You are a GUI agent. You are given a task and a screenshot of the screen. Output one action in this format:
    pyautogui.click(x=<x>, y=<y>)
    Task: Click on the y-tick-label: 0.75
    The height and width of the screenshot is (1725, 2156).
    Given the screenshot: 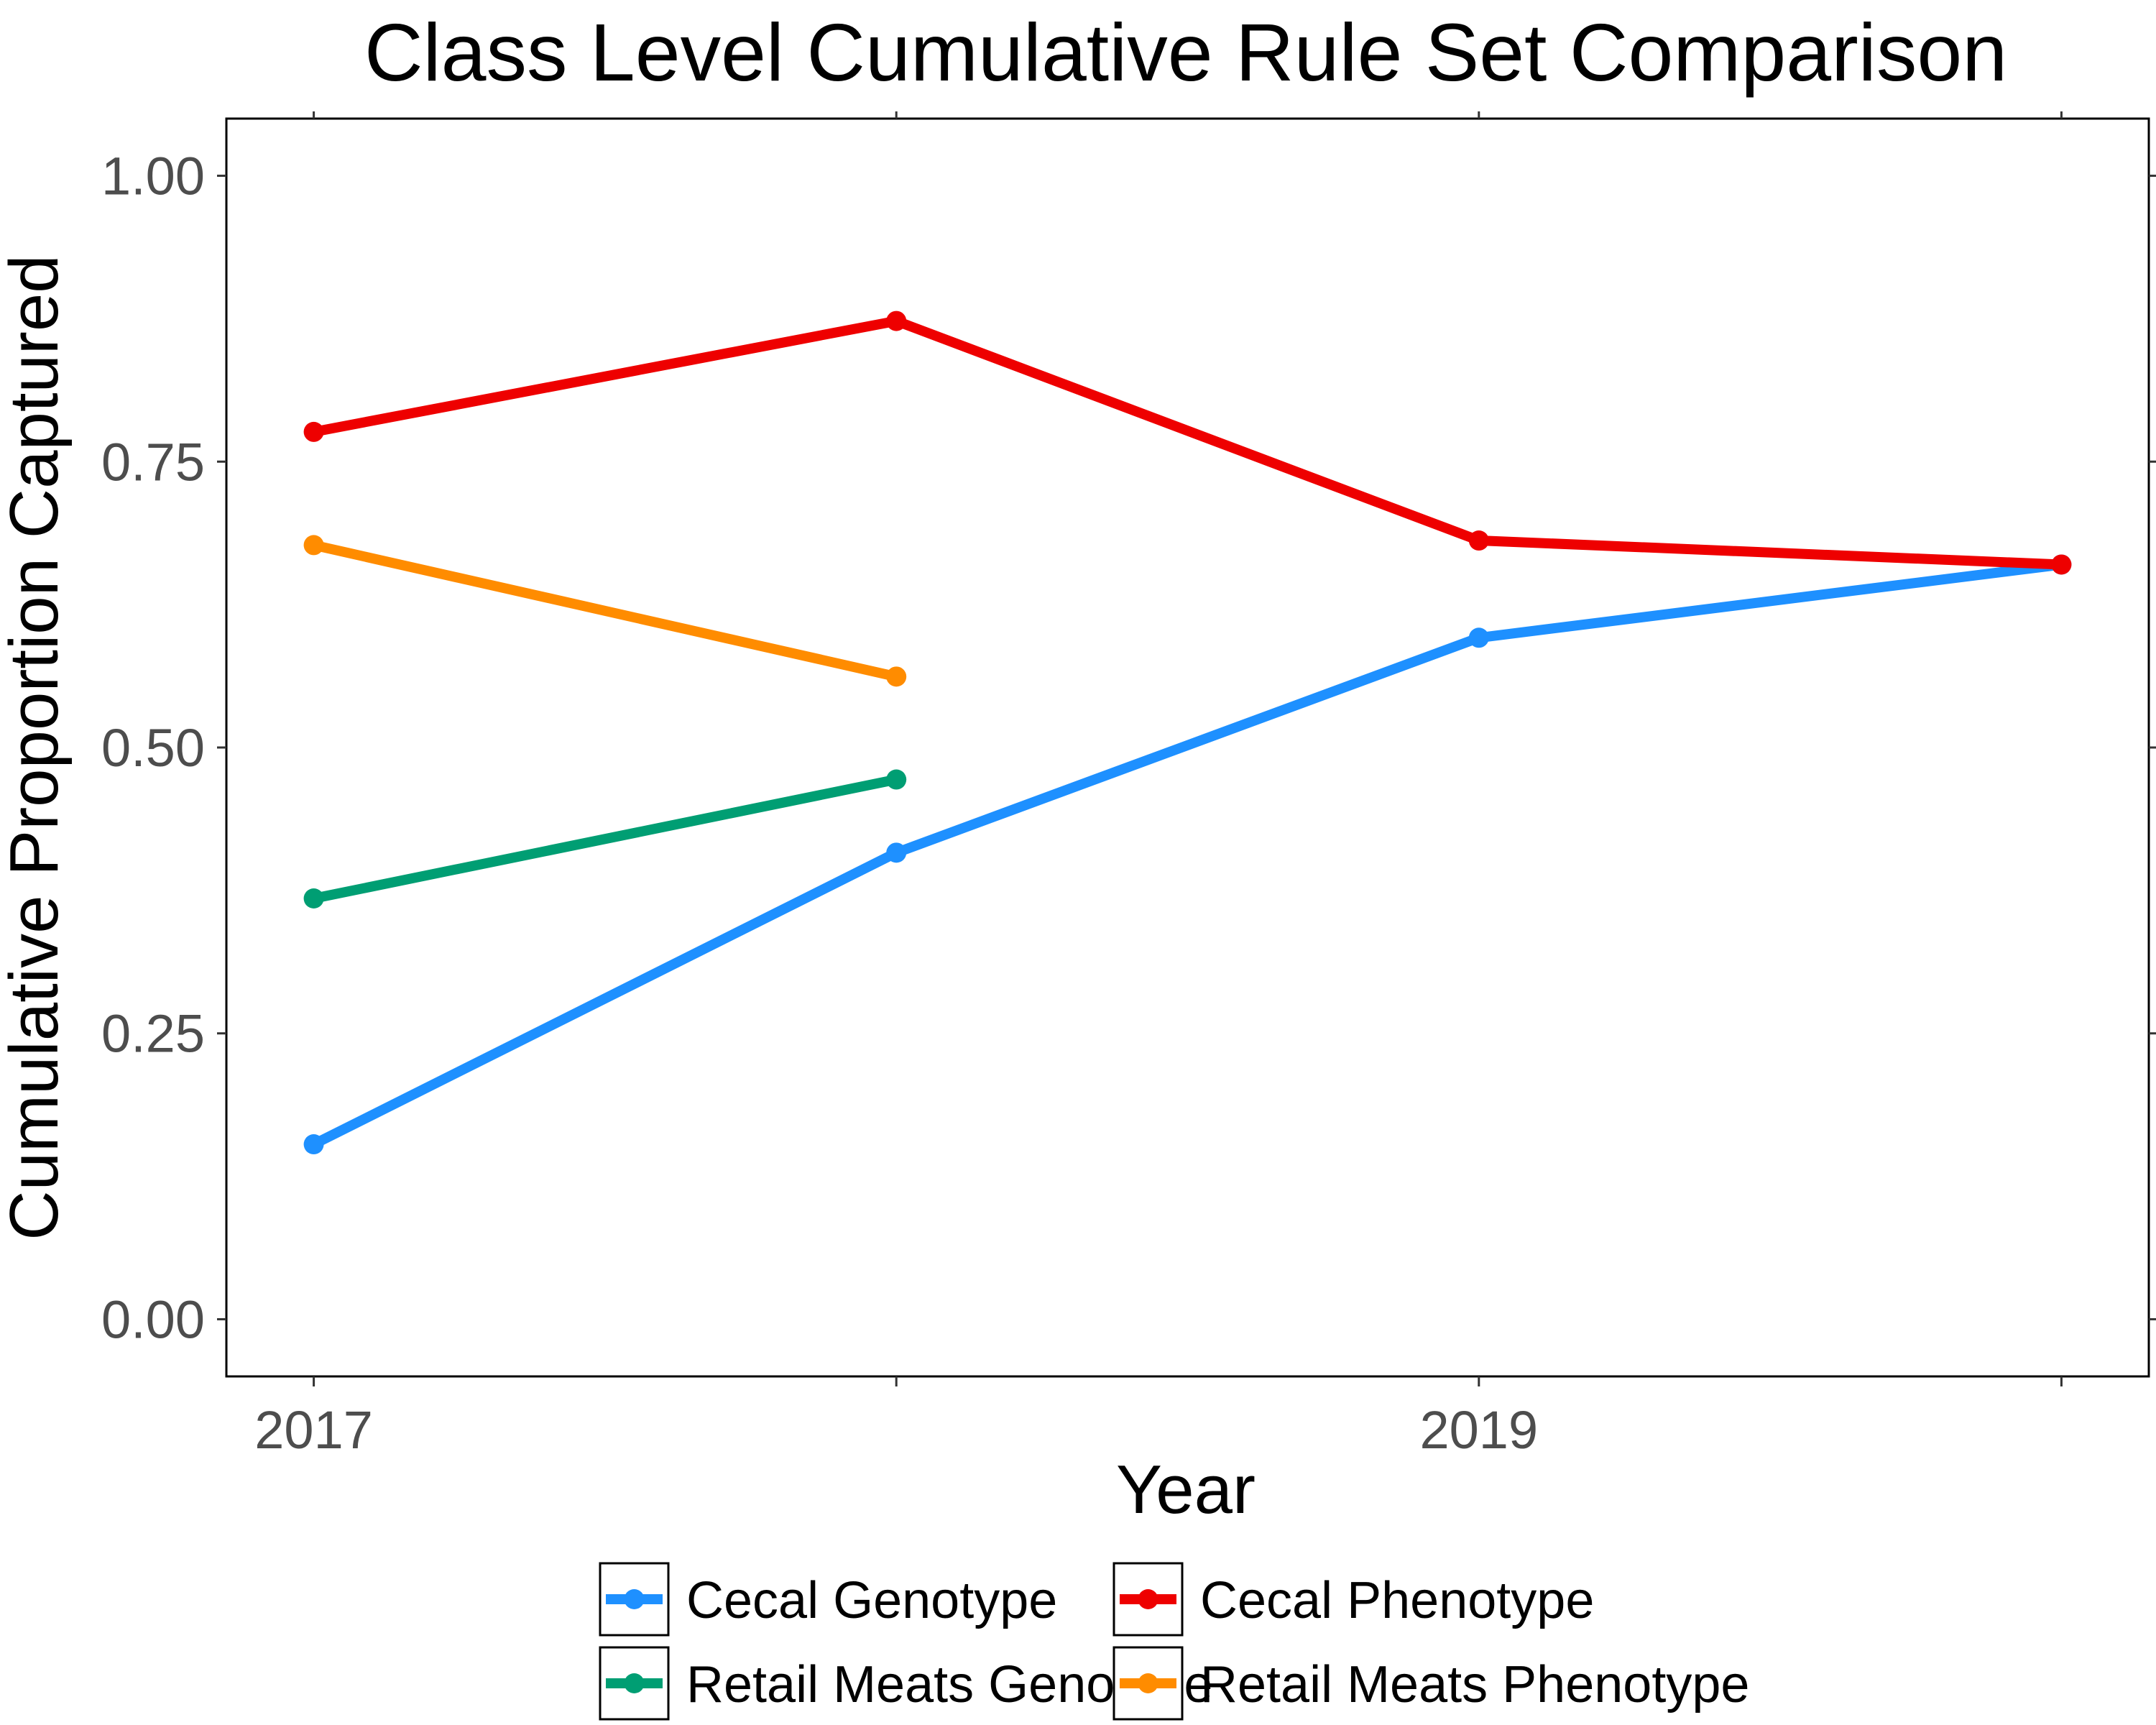 What is the action you would take?
    pyautogui.click(x=153, y=462)
    